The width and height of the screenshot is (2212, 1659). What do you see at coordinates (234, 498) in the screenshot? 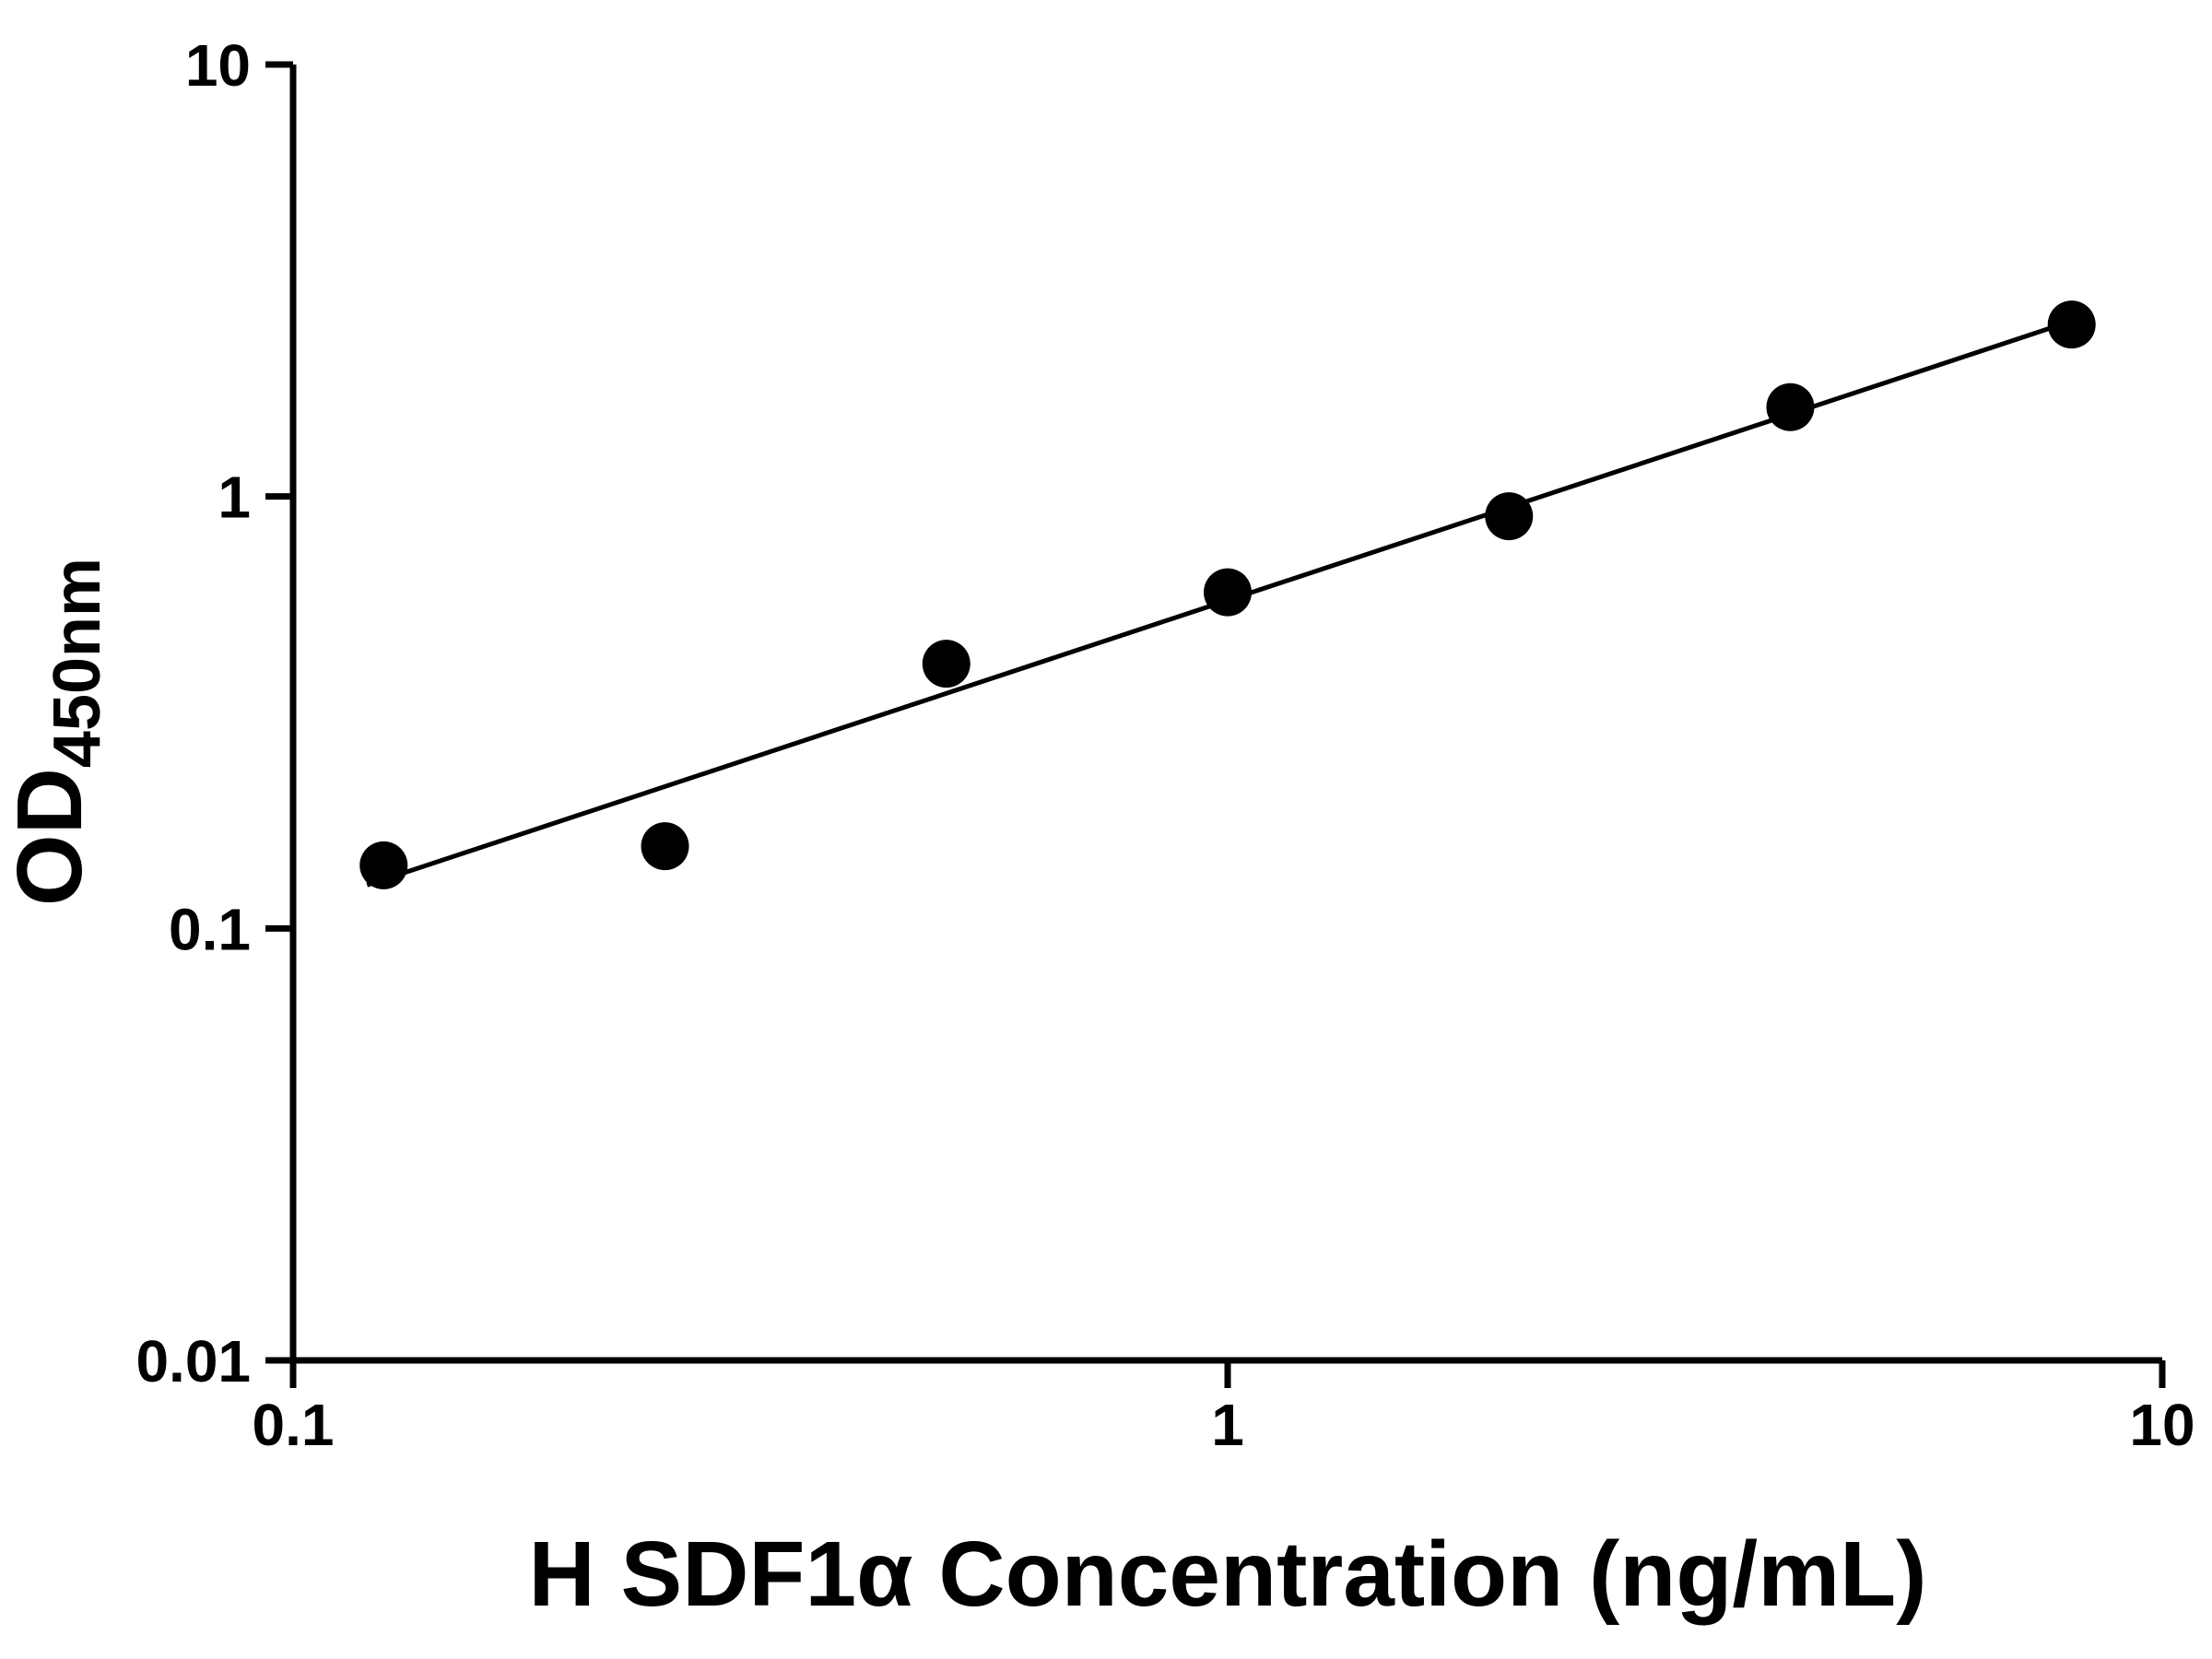
I see `y-tick-label: 1` at bounding box center [234, 498].